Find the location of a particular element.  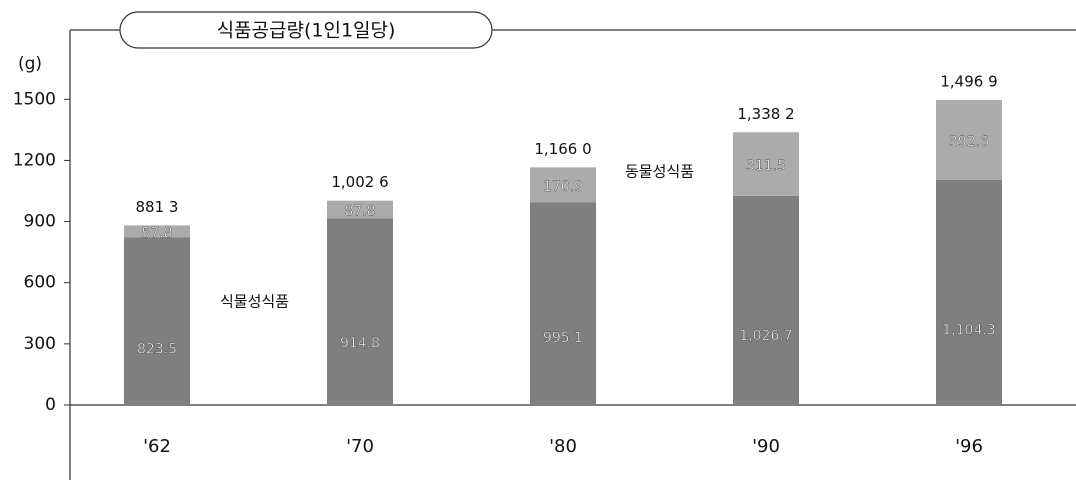

bar-value-label: 995.1 is located at coordinates (563, 338).